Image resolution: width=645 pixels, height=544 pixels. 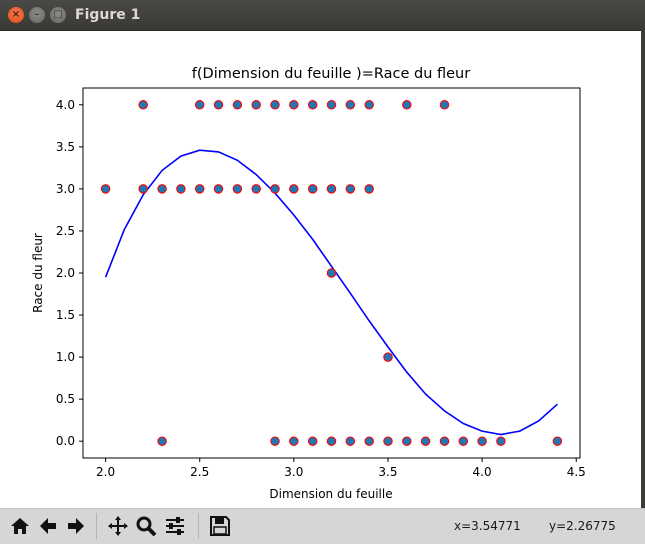 I want to click on window-titlebar: × – □ Figure 1, so click(x=322, y=15).